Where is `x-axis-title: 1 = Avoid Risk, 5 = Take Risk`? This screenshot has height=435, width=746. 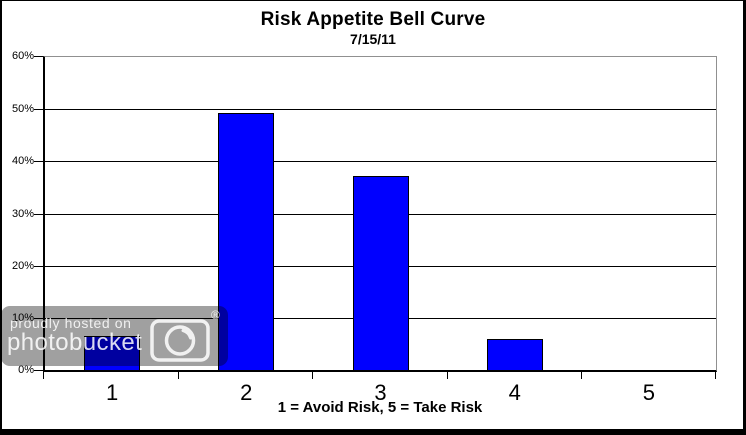
x-axis-title: 1 = Avoid Risk, 5 = Take Risk is located at coordinates (380, 407).